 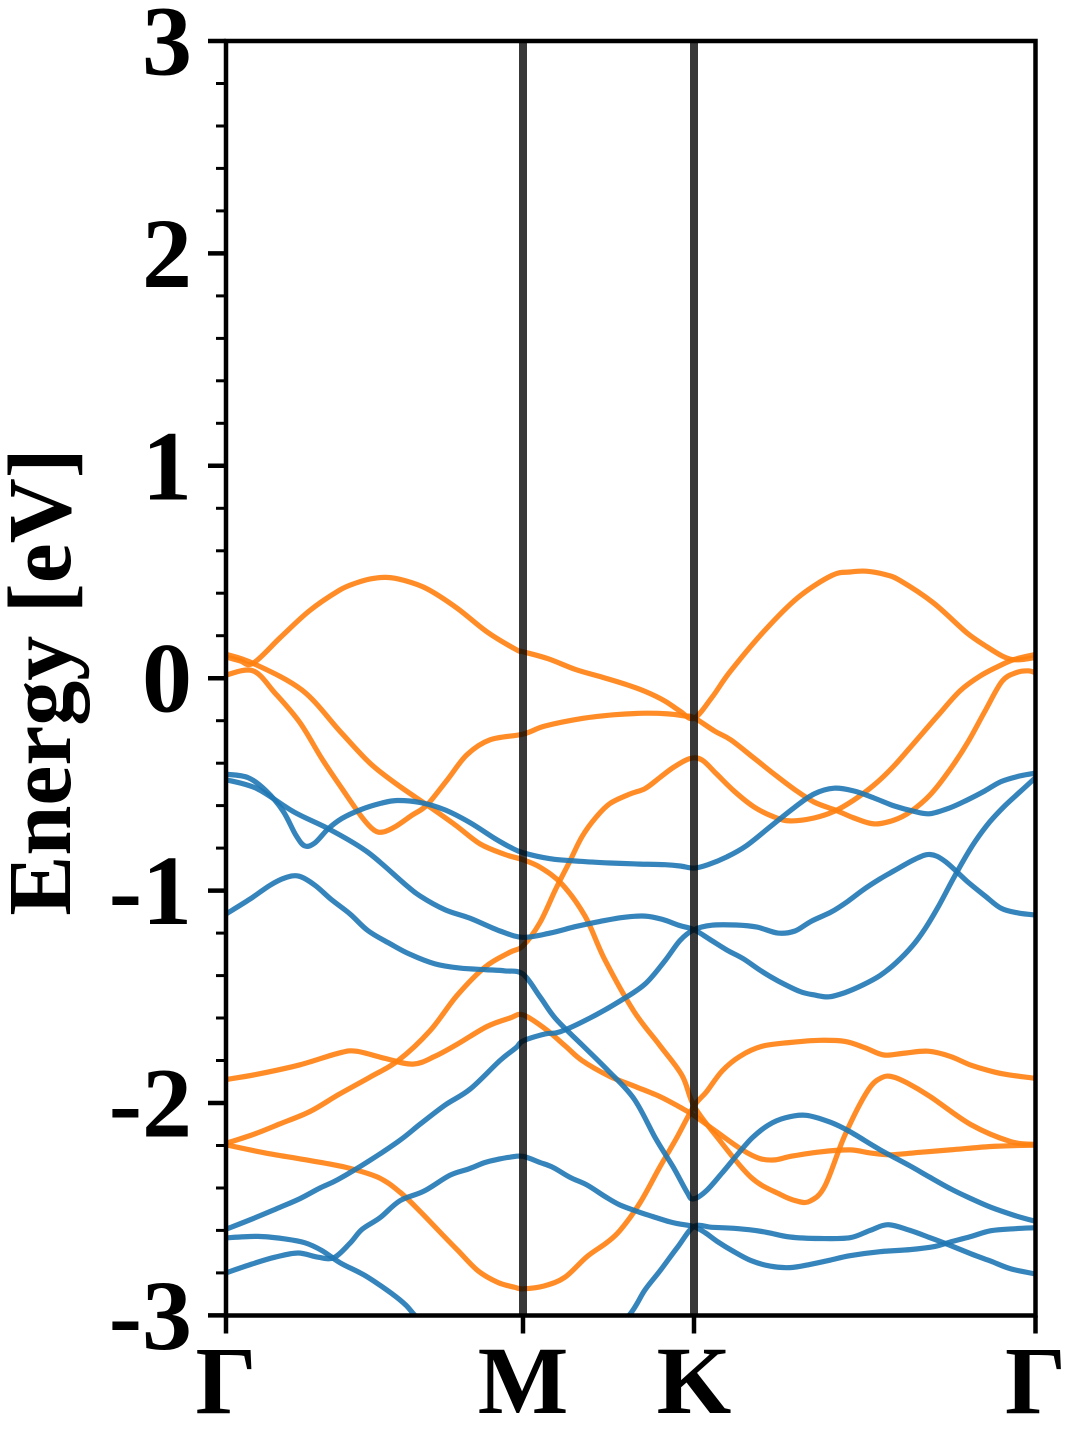 What do you see at coordinates (167, 465) in the screenshot?
I see `svg-text: 1` at bounding box center [167, 465].